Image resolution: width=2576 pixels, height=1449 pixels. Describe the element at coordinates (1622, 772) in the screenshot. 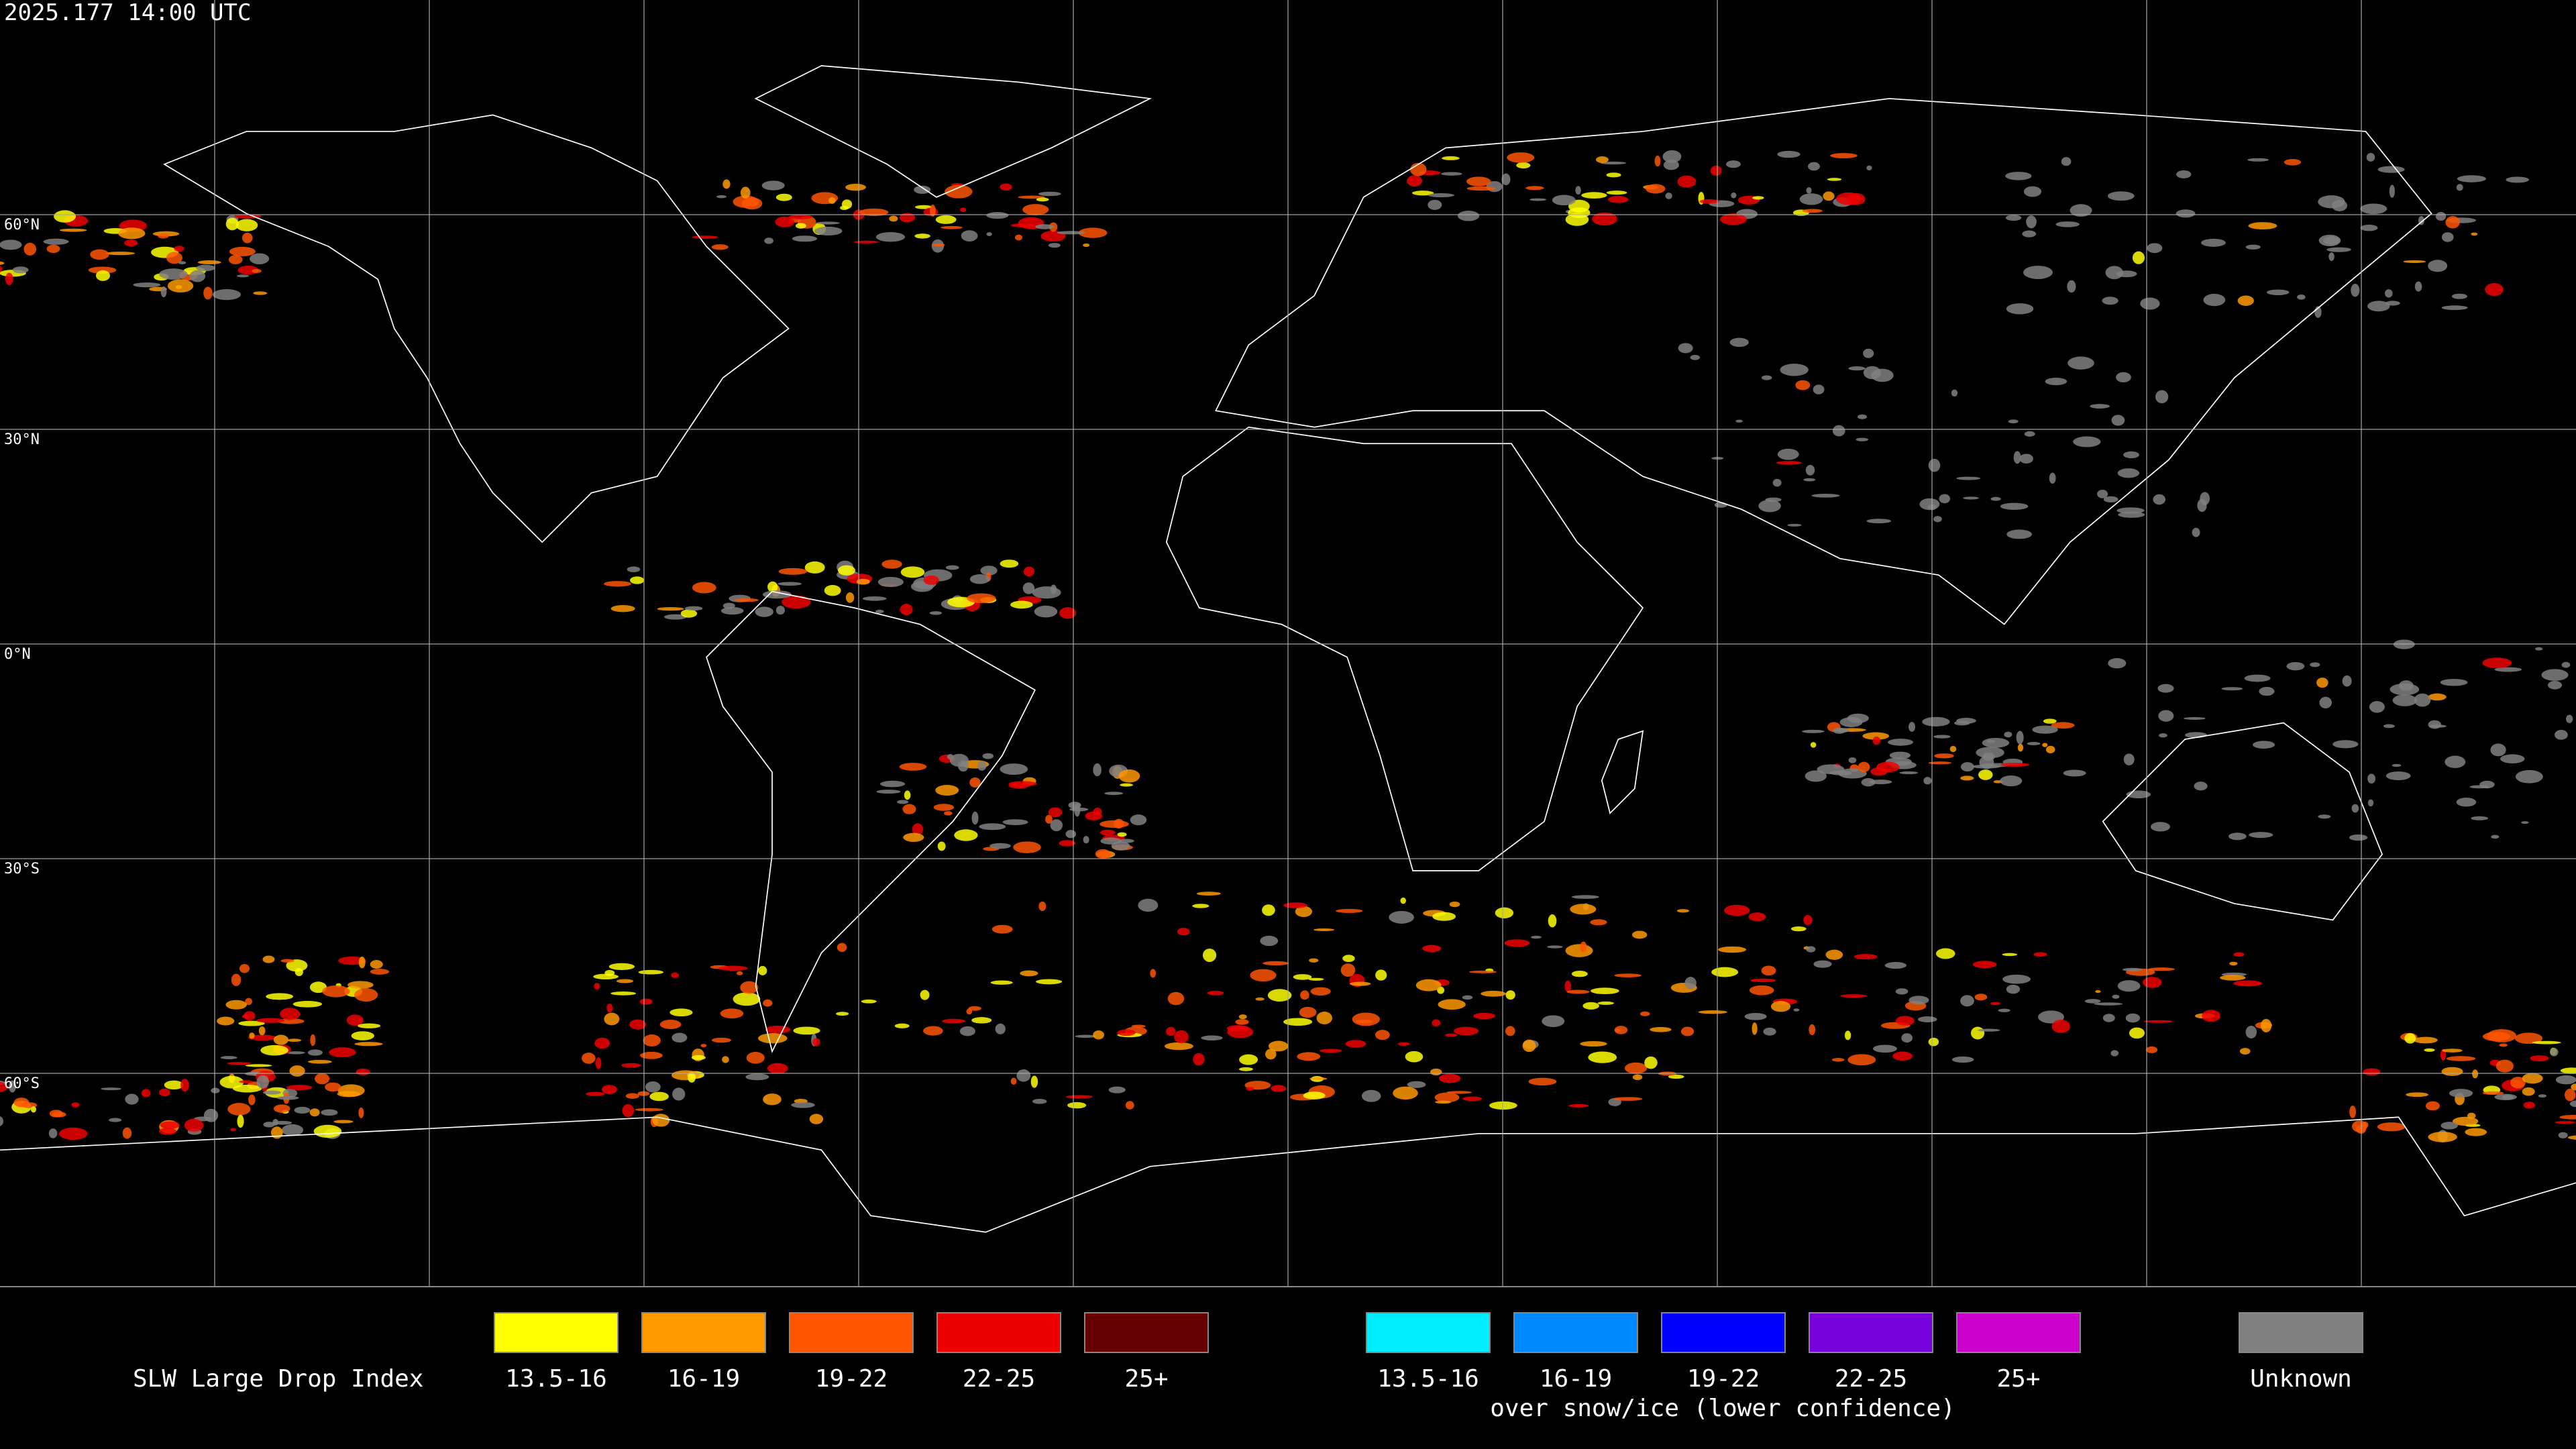

I see `madagascar` at that location.